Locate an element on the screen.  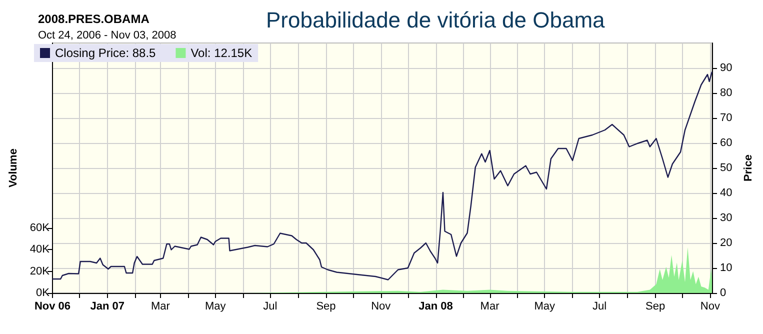
legend-label: Vol: 12.15K is located at coordinates (221, 53).